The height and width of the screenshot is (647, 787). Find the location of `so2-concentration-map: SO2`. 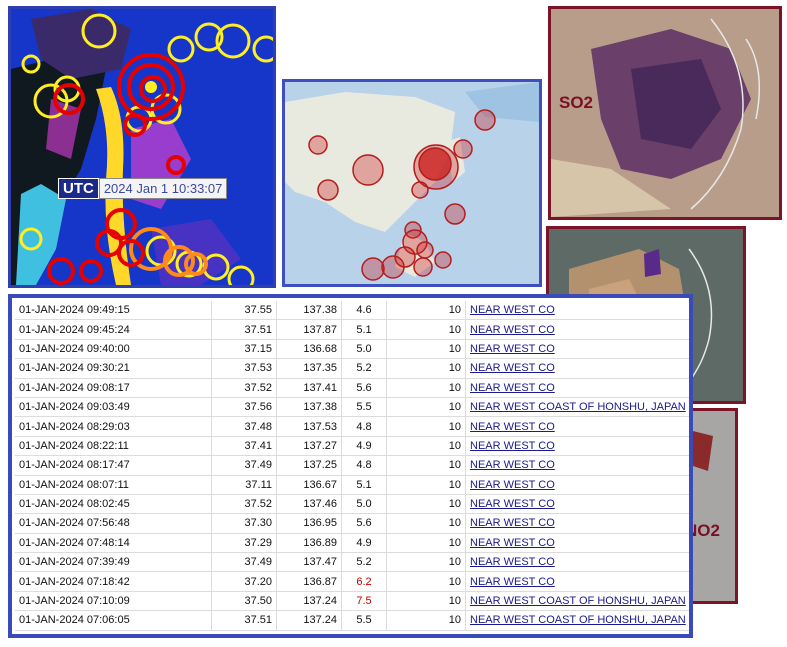

so2-concentration-map: SO2 is located at coordinates (665, 113).